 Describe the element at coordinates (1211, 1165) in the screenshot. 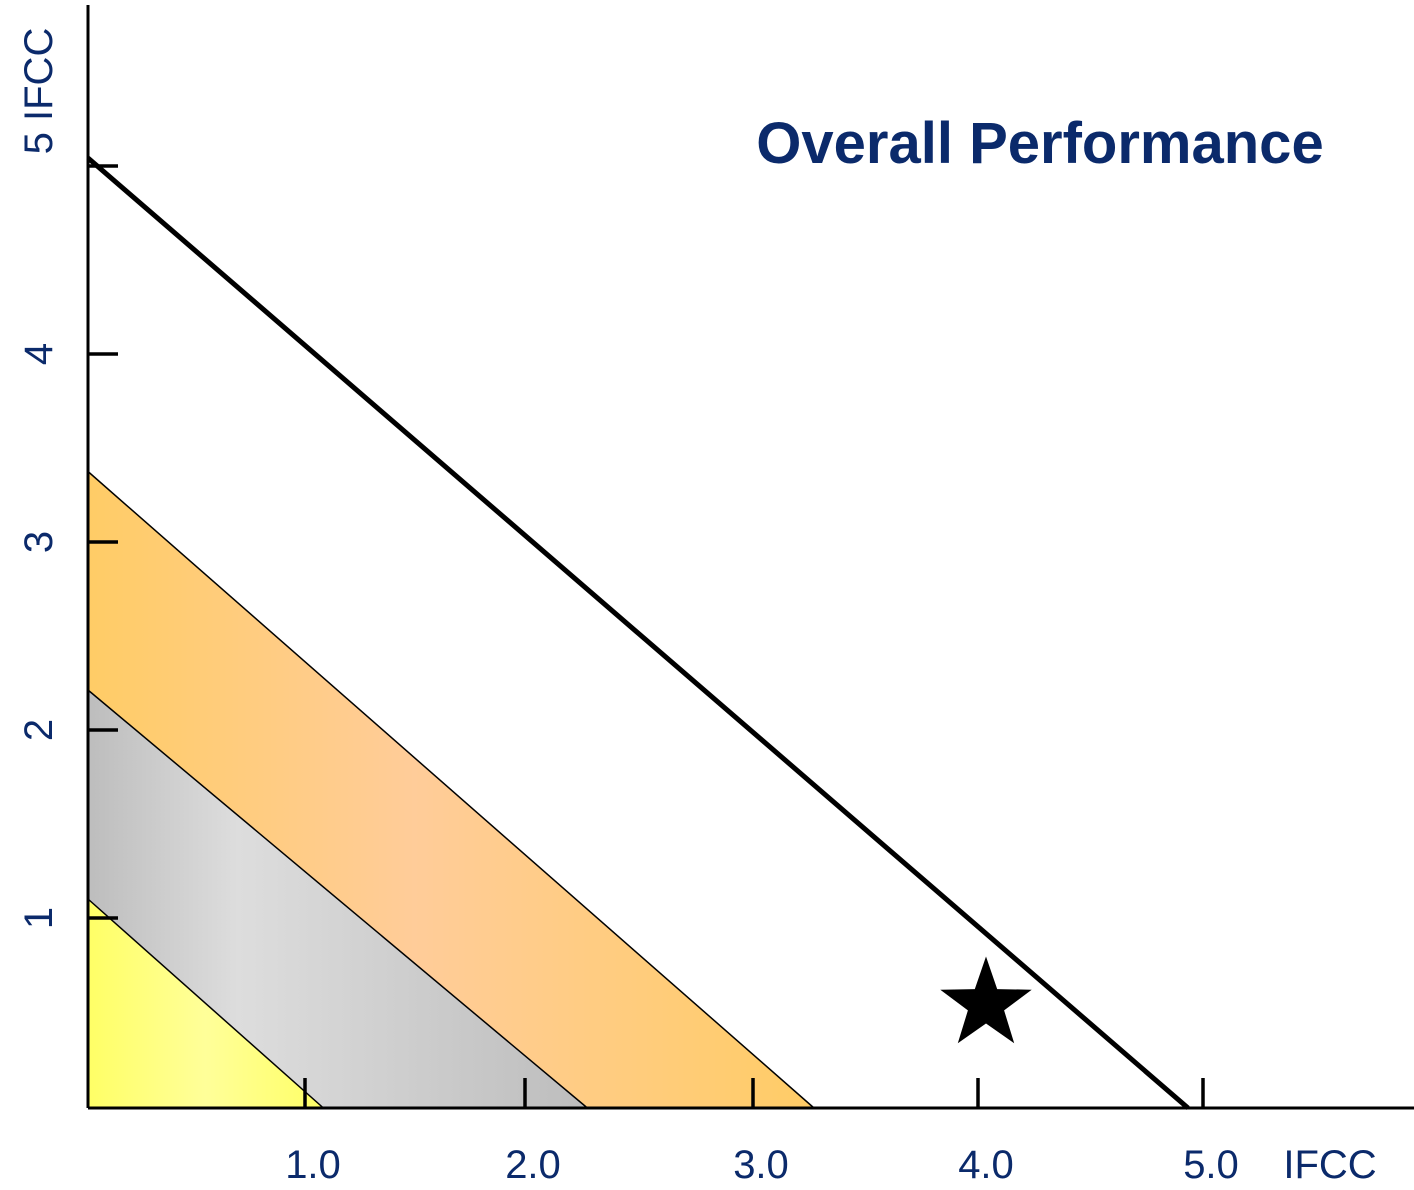

I see `x-tick-label: 5.0` at that location.